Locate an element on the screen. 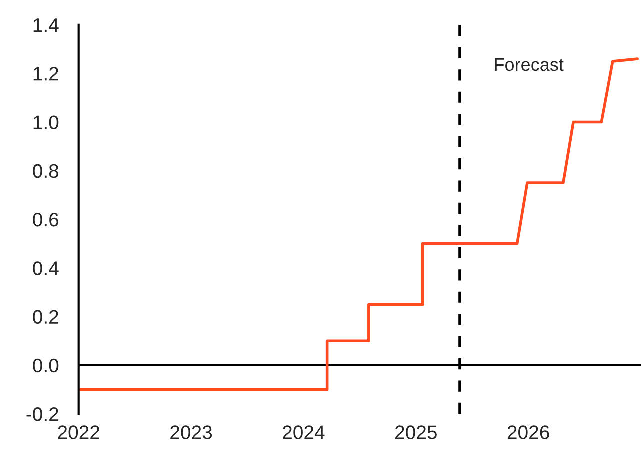 The image size is (641, 454). y-tick-label: 0.6 is located at coordinates (46, 219).